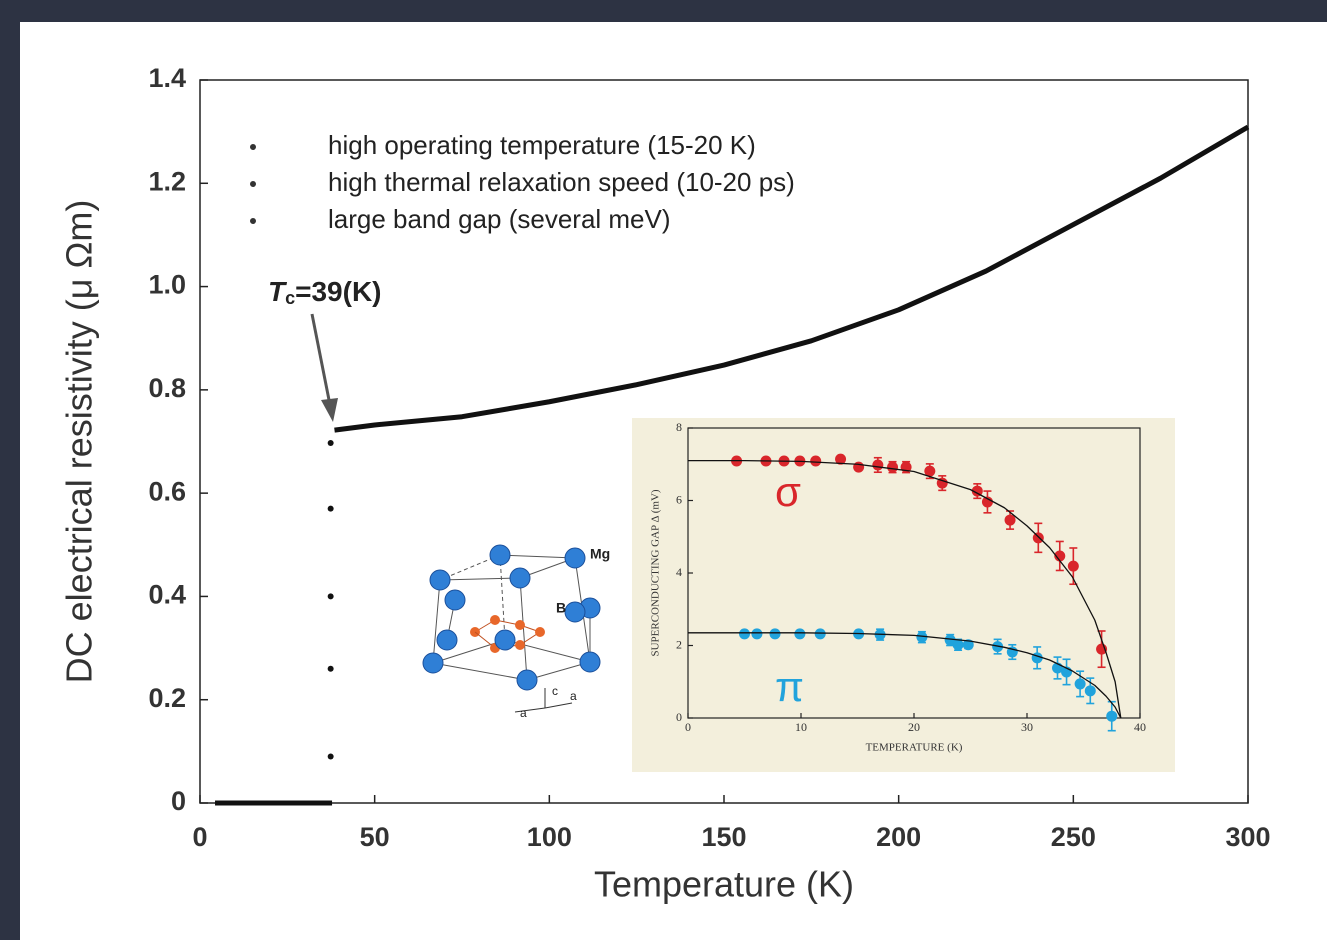  Describe the element at coordinates (375, 837) in the screenshot. I see `x-tick-label: 50` at that location.